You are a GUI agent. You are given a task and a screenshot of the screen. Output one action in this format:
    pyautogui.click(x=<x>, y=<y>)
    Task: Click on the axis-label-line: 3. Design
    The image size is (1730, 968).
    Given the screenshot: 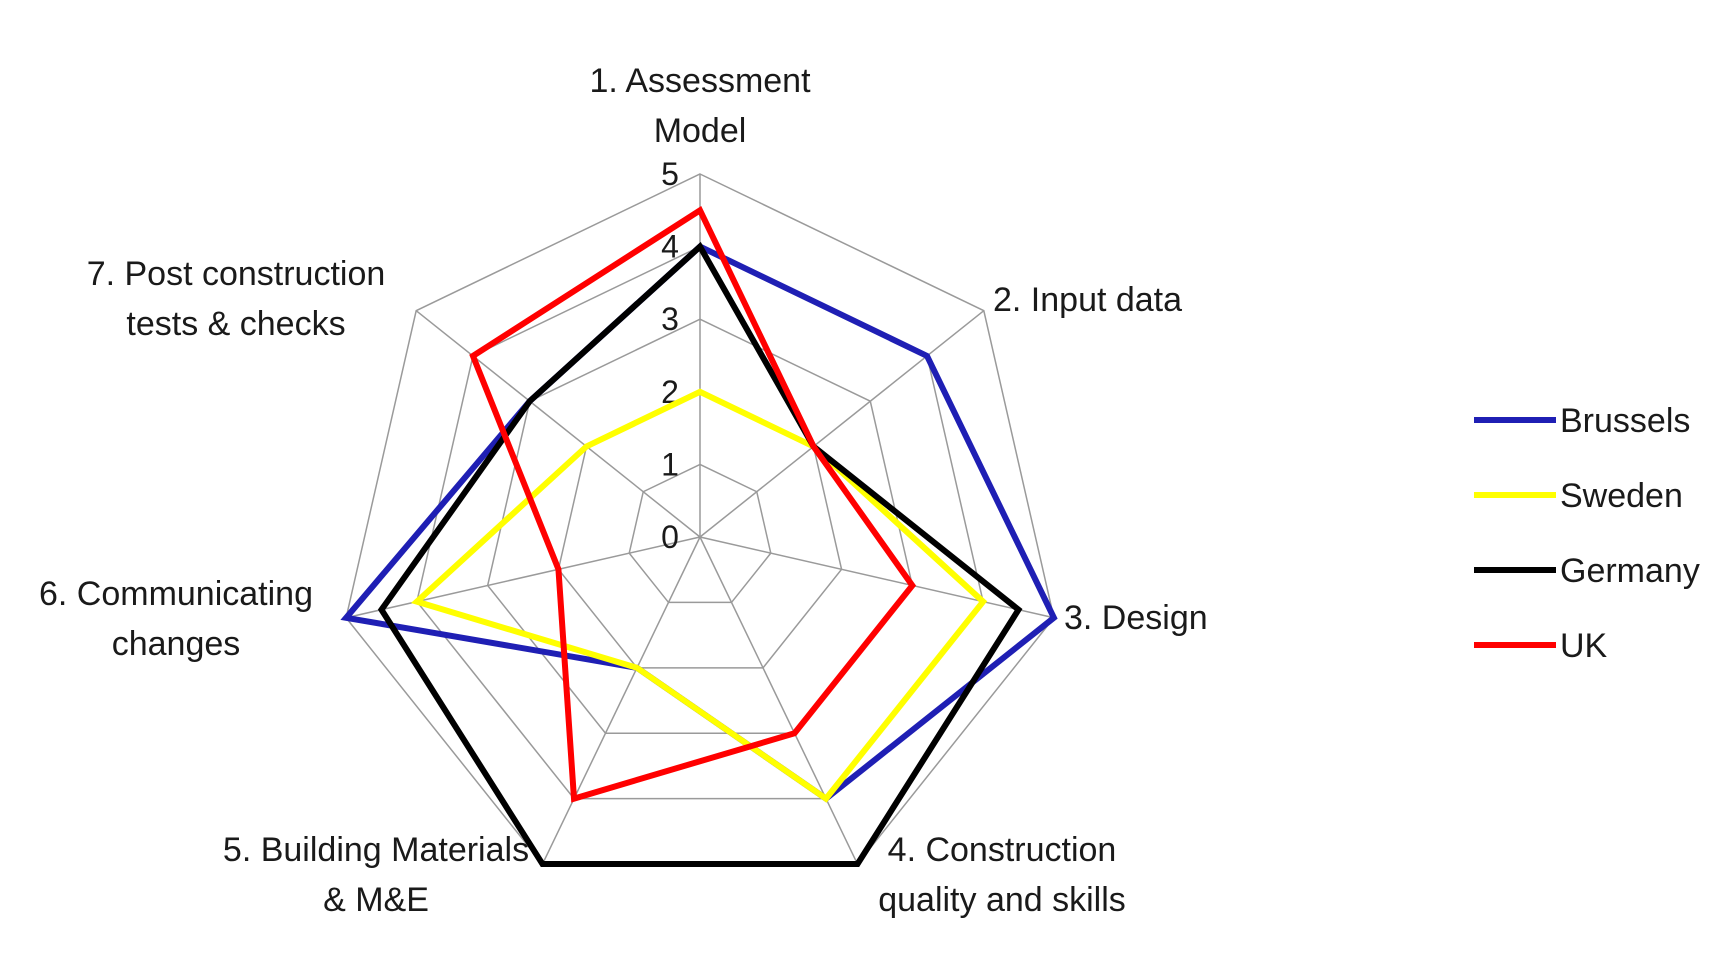 What is the action you would take?
    pyautogui.click(x=1136, y=618)
    